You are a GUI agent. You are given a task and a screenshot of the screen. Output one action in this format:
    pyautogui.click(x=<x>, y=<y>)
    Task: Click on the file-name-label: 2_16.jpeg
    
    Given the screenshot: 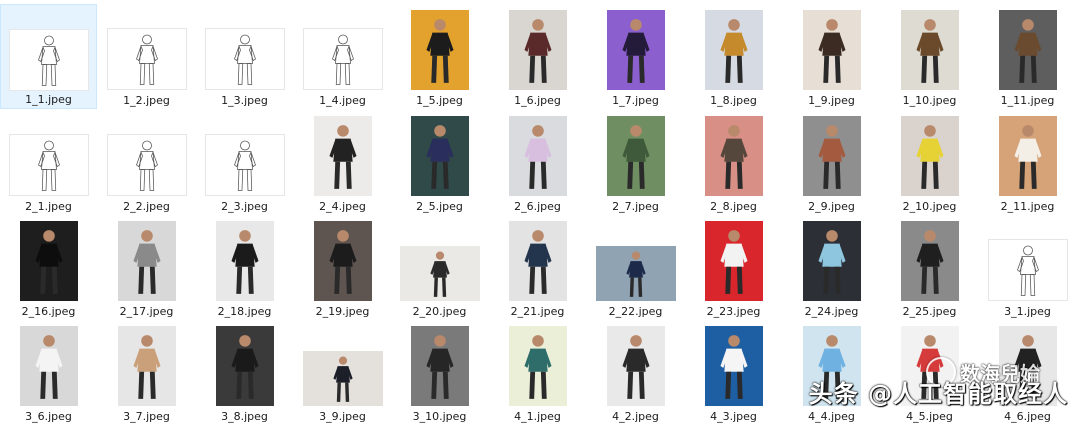 What is the action you would take?
    pyautogui.click(x=48, y=311)
    